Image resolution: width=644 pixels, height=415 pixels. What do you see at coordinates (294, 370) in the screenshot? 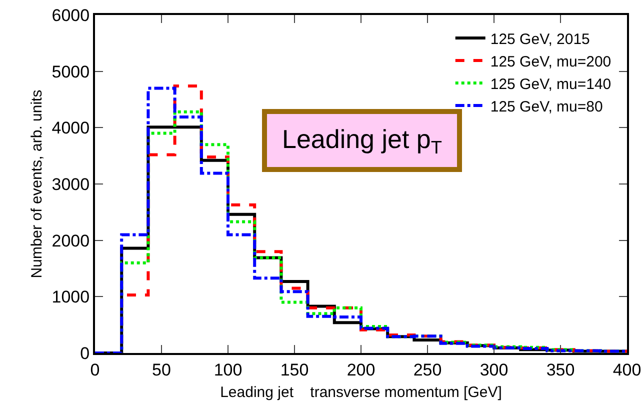
I see `x-tick-label: 150` at bounding box center [294, 370].